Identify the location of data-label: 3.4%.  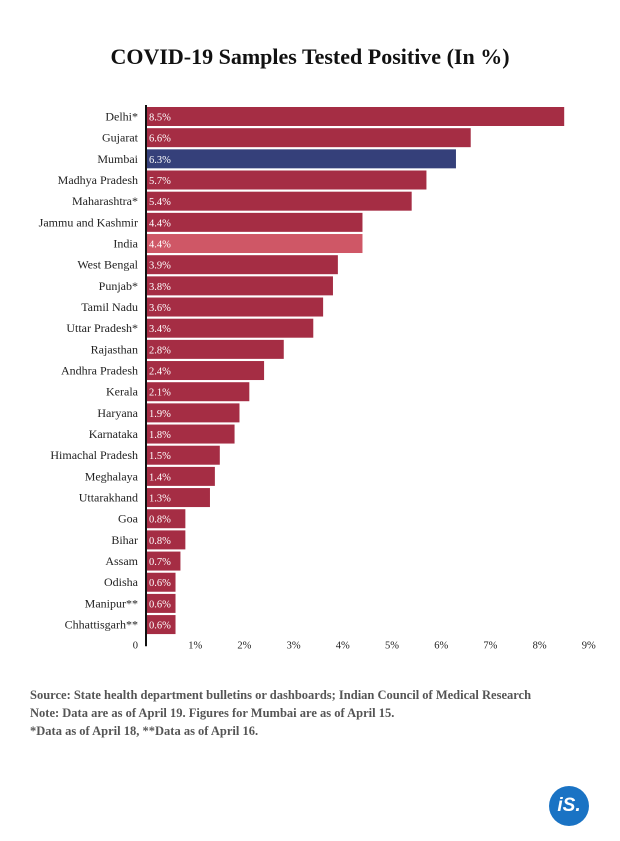
(160, 329).